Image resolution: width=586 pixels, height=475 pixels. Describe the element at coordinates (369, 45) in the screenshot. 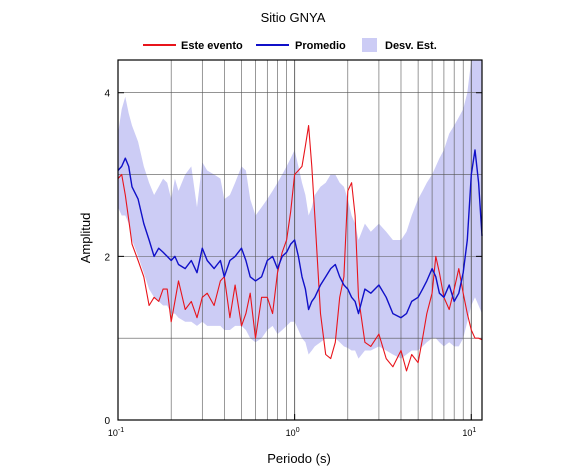

I see `legend-swatch-band` at that location.